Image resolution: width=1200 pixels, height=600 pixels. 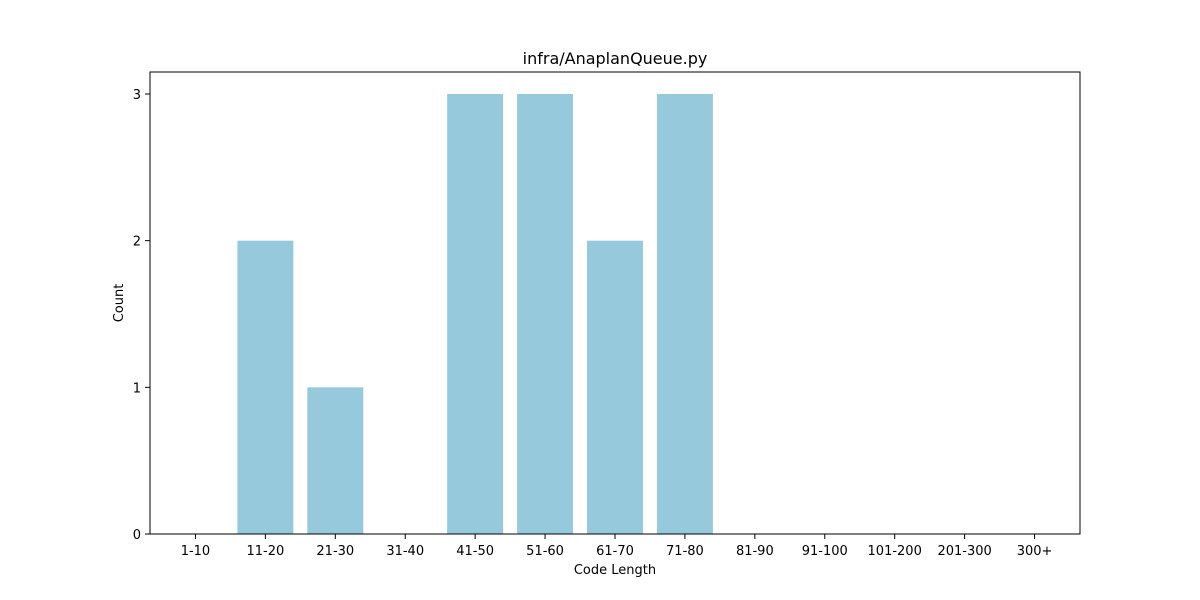 I want to click on y-axis-label: Count, so click(x=119, y=303).